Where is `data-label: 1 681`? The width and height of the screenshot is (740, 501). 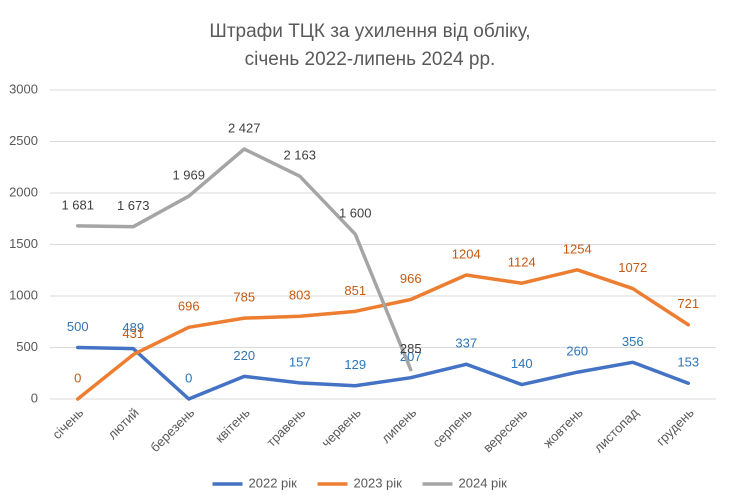
data-label: 1 681 is located at coordinates (77, 204).